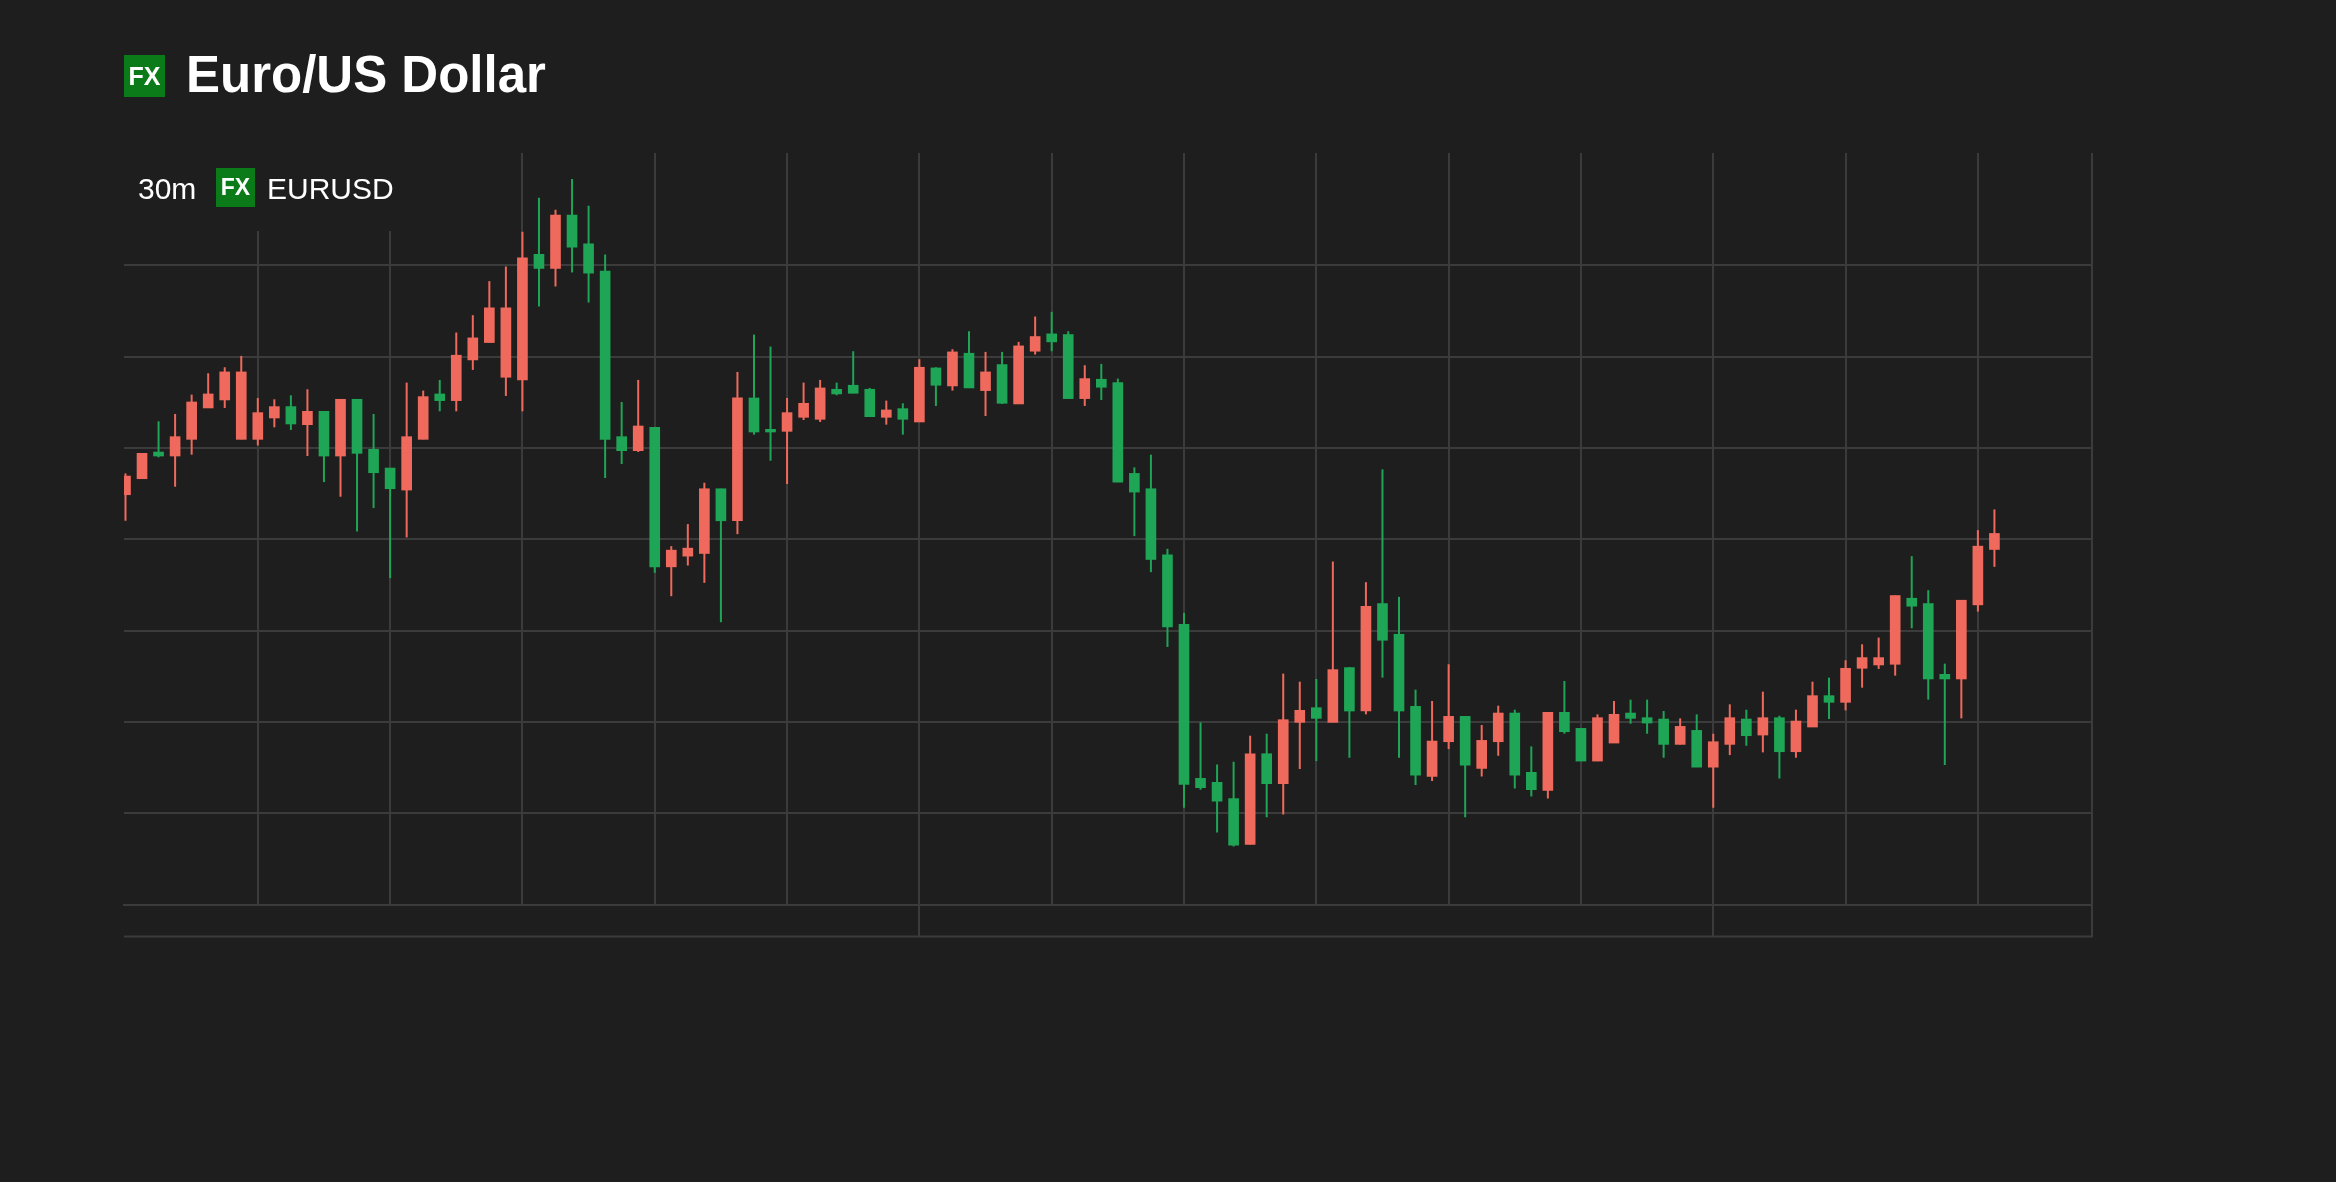 Image resolution: width=2336 pixels, height=1182 pixels. Describe the element at coordinates (167, 189) in the screenshot. I see `annotation: 30m` at that location.